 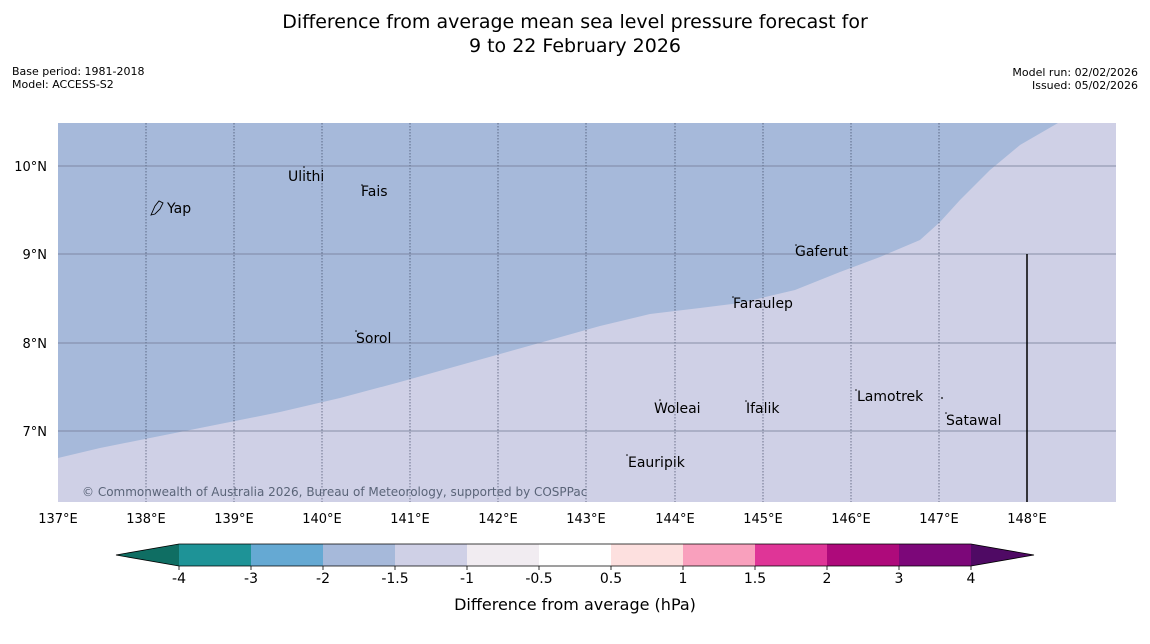 What do you see at coordinates (179, 579) in the screenshot?
I see `colorbar-tick-label: -4` at bounding box center [179, 579].